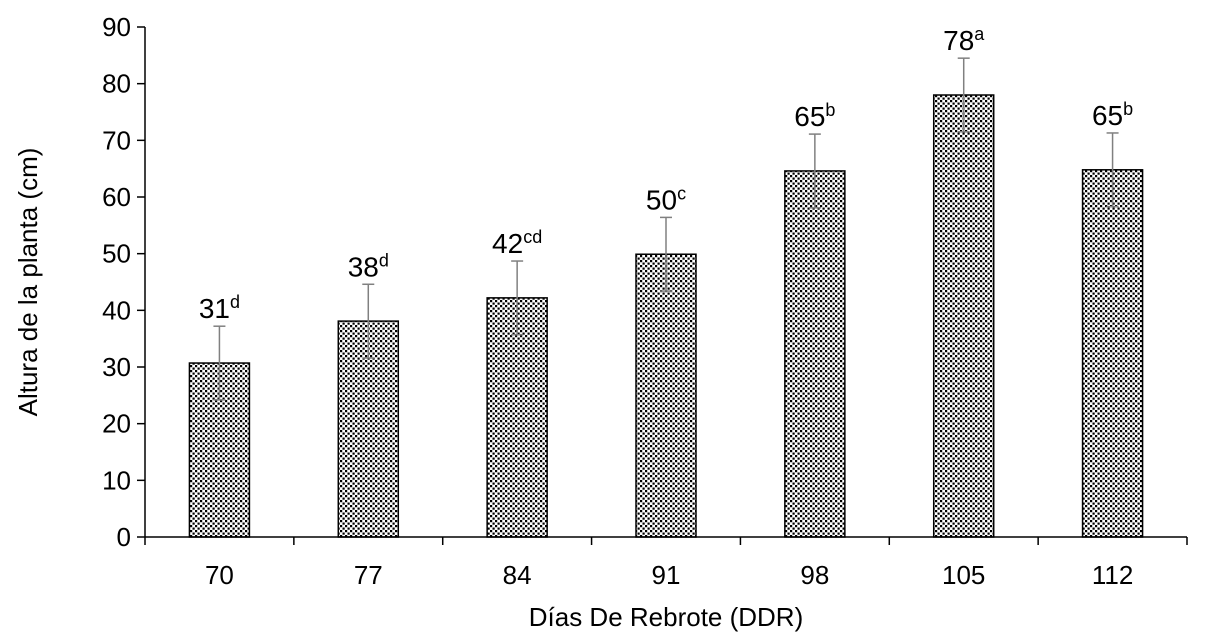 This screenshot has height=636, width=1216. I want to click on x-tick-label: 91, so click(666, 575).